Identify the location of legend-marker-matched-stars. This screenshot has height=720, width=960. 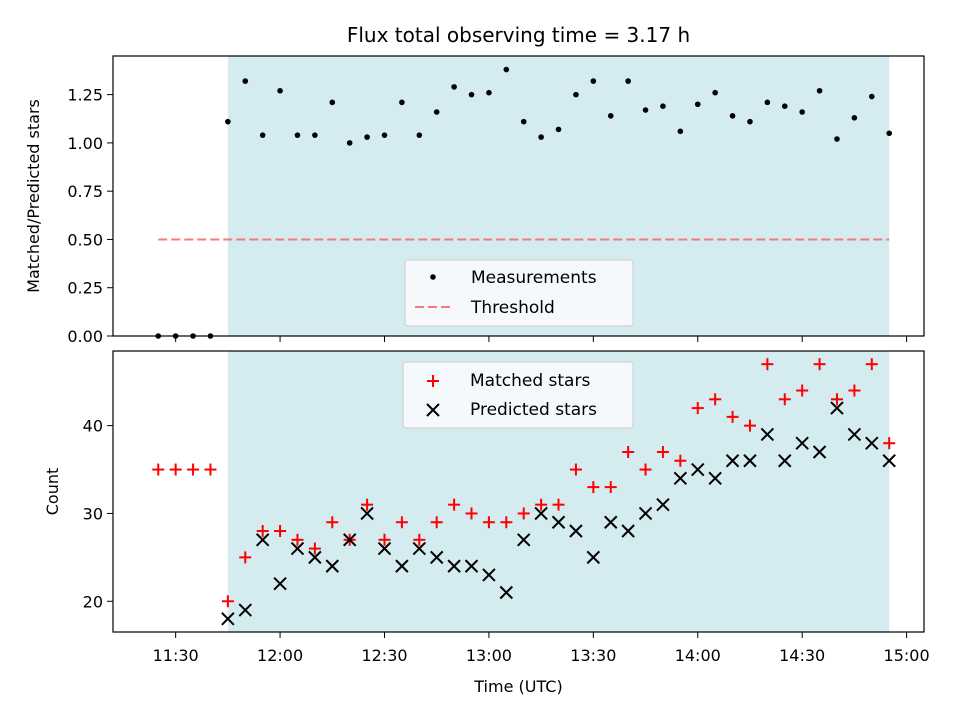
(433, 381).